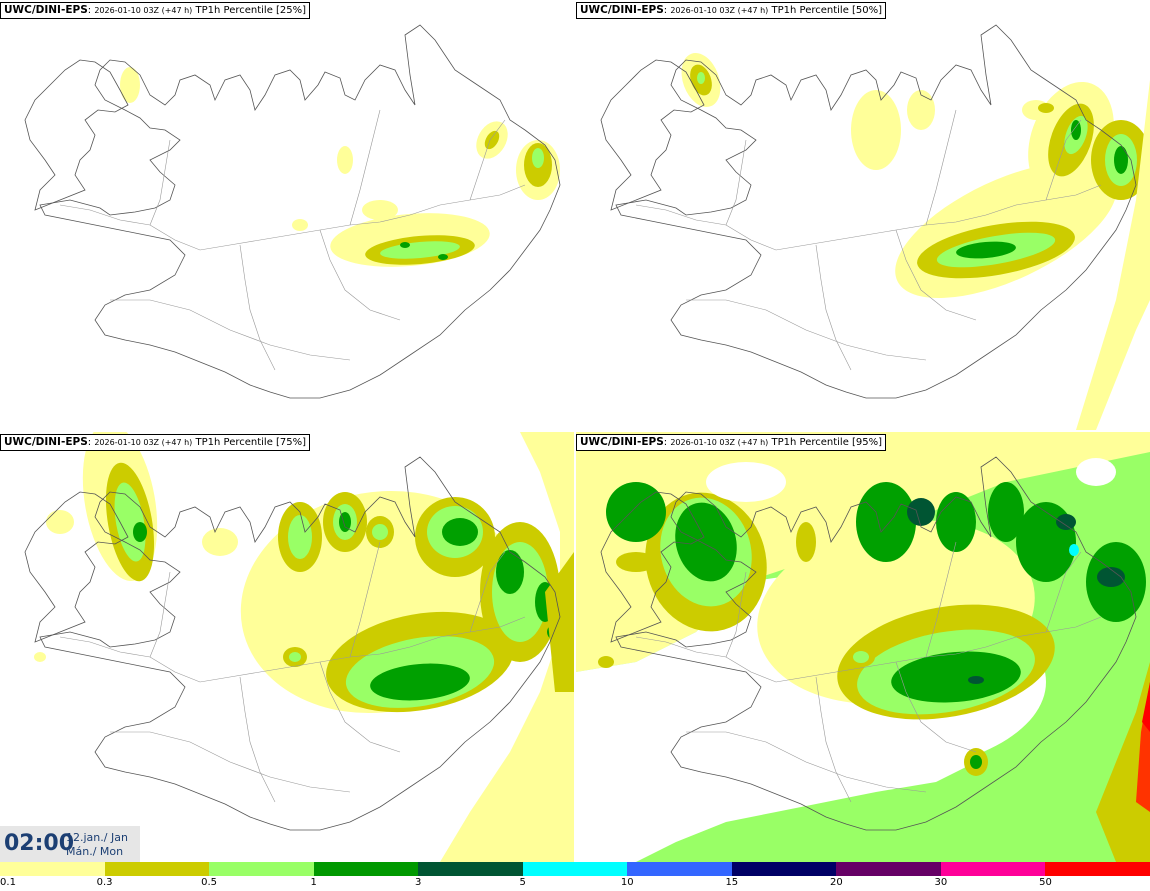  I want to click on product-name: TP1h Percentile [95%], so click(827, 442).